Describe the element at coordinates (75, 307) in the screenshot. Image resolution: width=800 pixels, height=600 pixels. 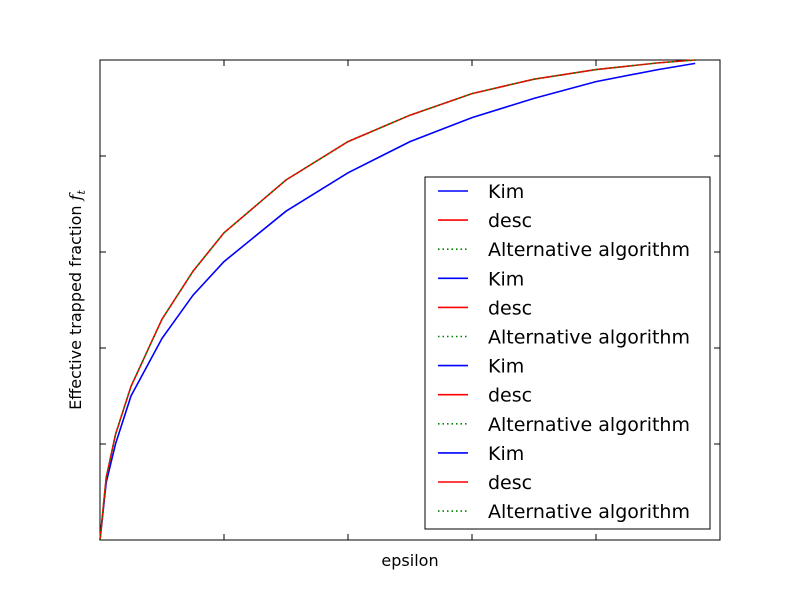
I see `y-axis-label-text: Effective trapped fraction` at that location.